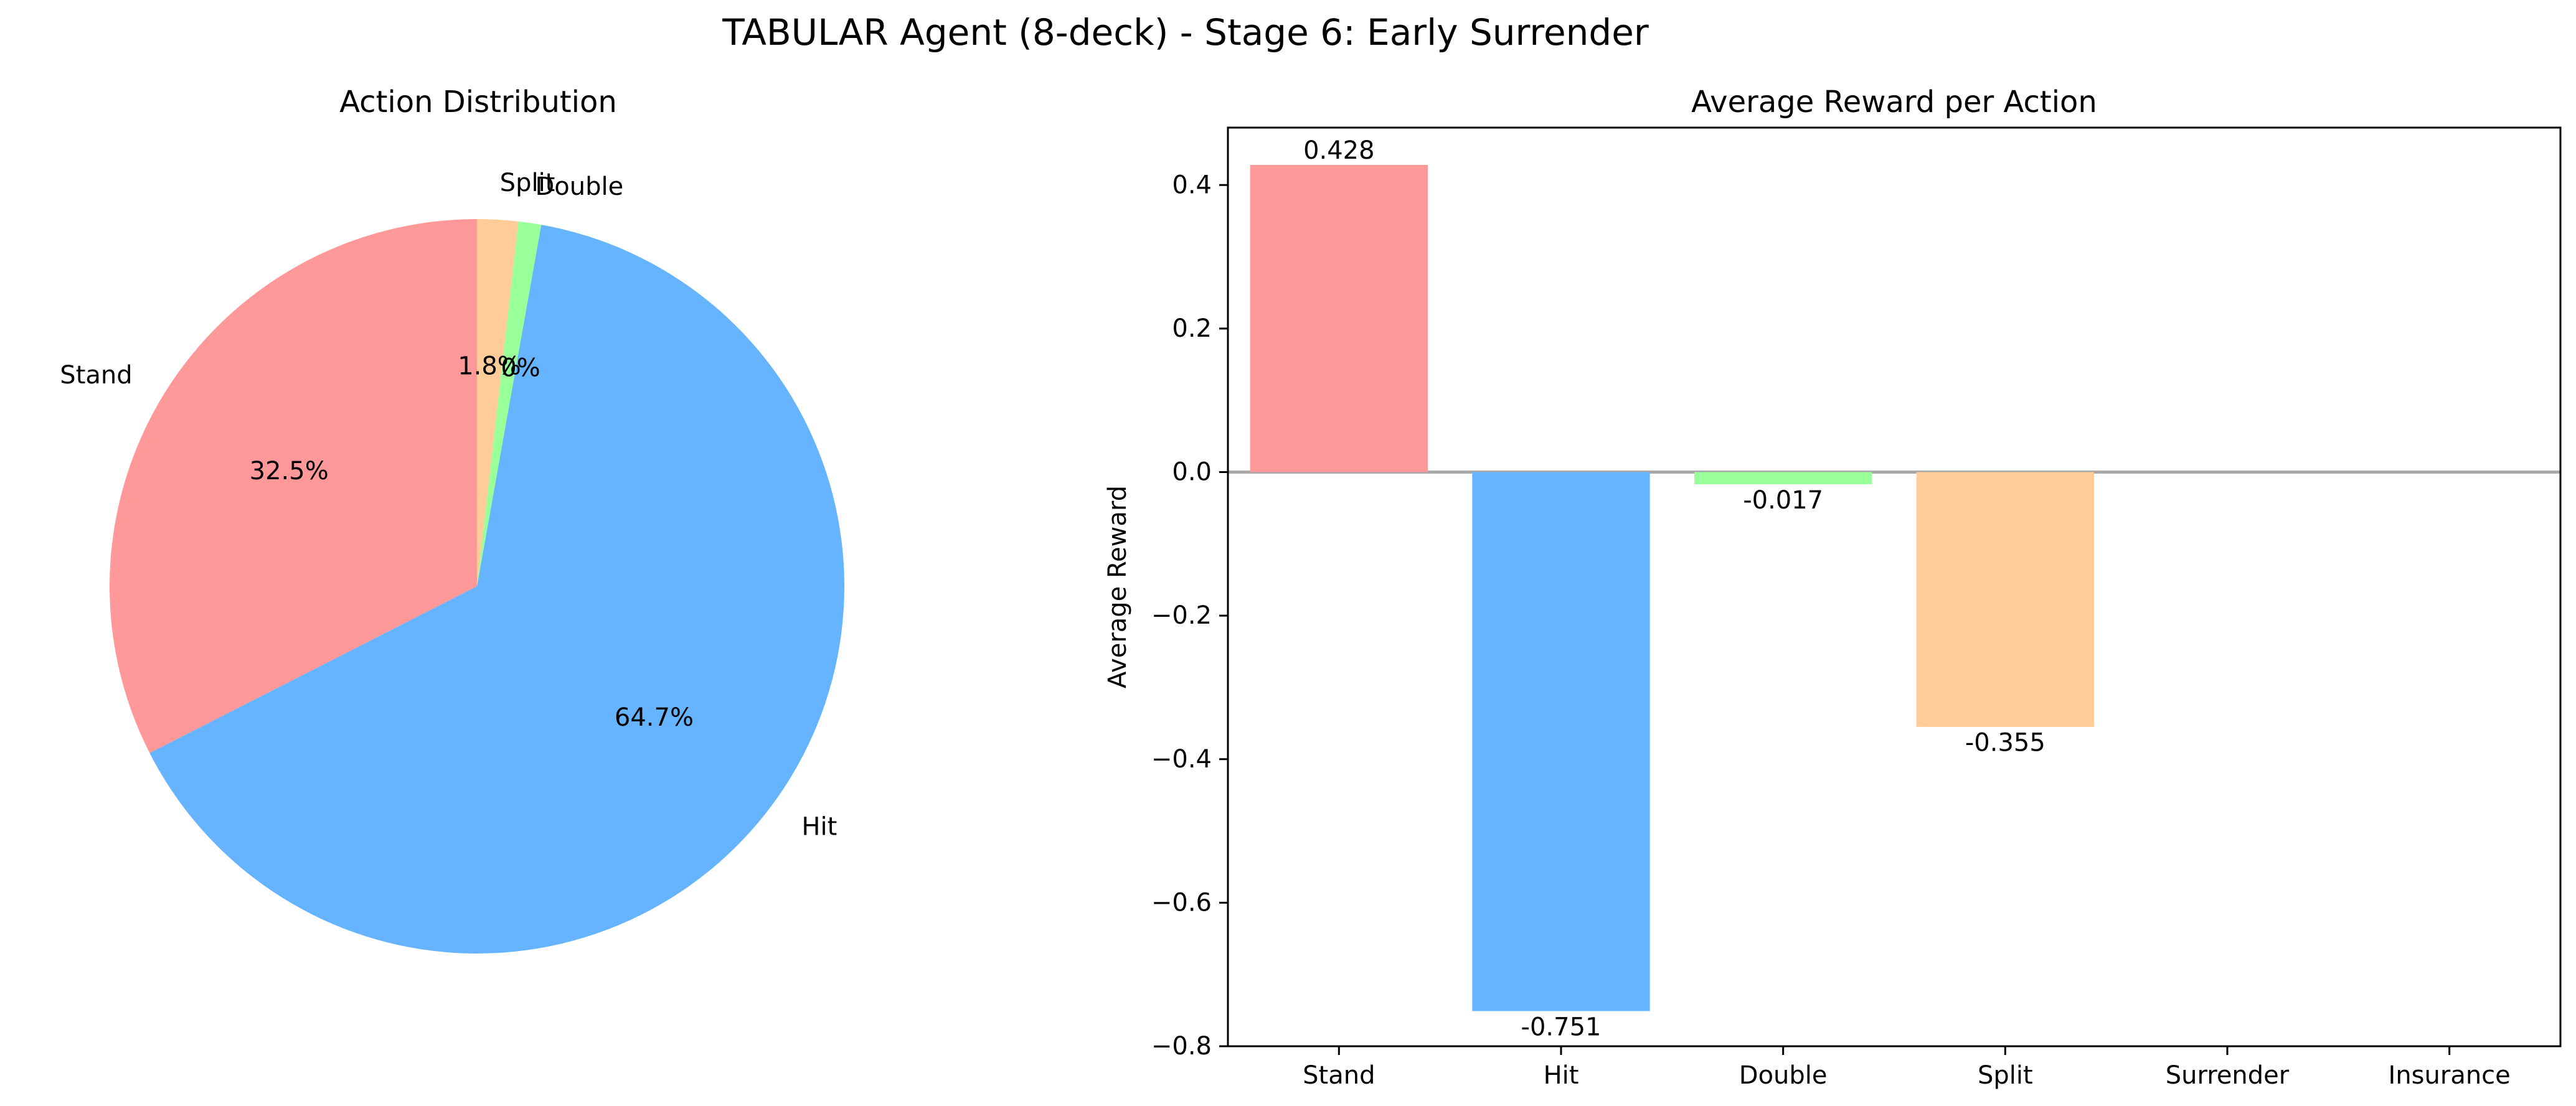 Image resolution: width=2576 pixels, height=1106 pixels. Describe the element at coordinates (289, 471) in the screenshot. I see `pie-pct-stand: 32.5%` at that location.